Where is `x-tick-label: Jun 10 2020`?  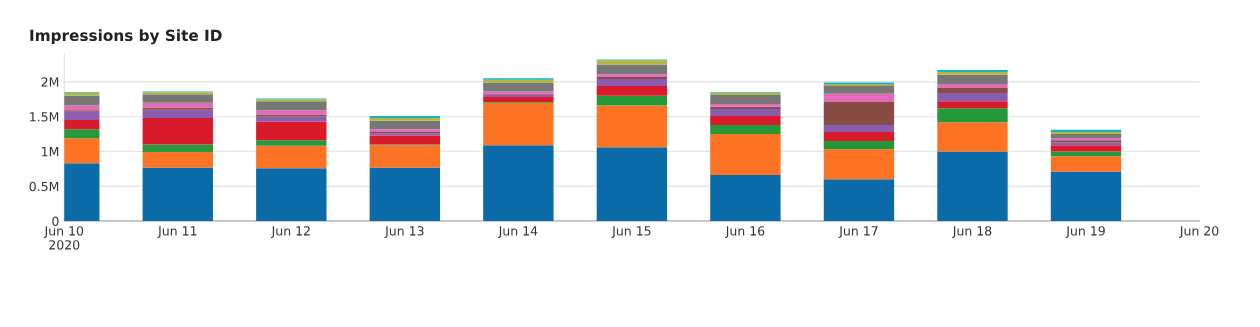
x-tick-label: Jun 10 2020 is located at coordinates (63, 238).